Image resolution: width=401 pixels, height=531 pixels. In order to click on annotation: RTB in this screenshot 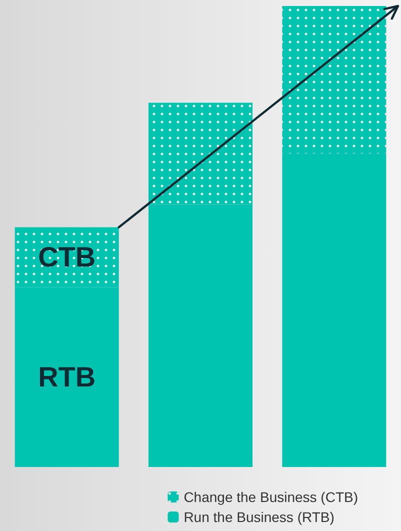, I will do `click(67, 377)`.